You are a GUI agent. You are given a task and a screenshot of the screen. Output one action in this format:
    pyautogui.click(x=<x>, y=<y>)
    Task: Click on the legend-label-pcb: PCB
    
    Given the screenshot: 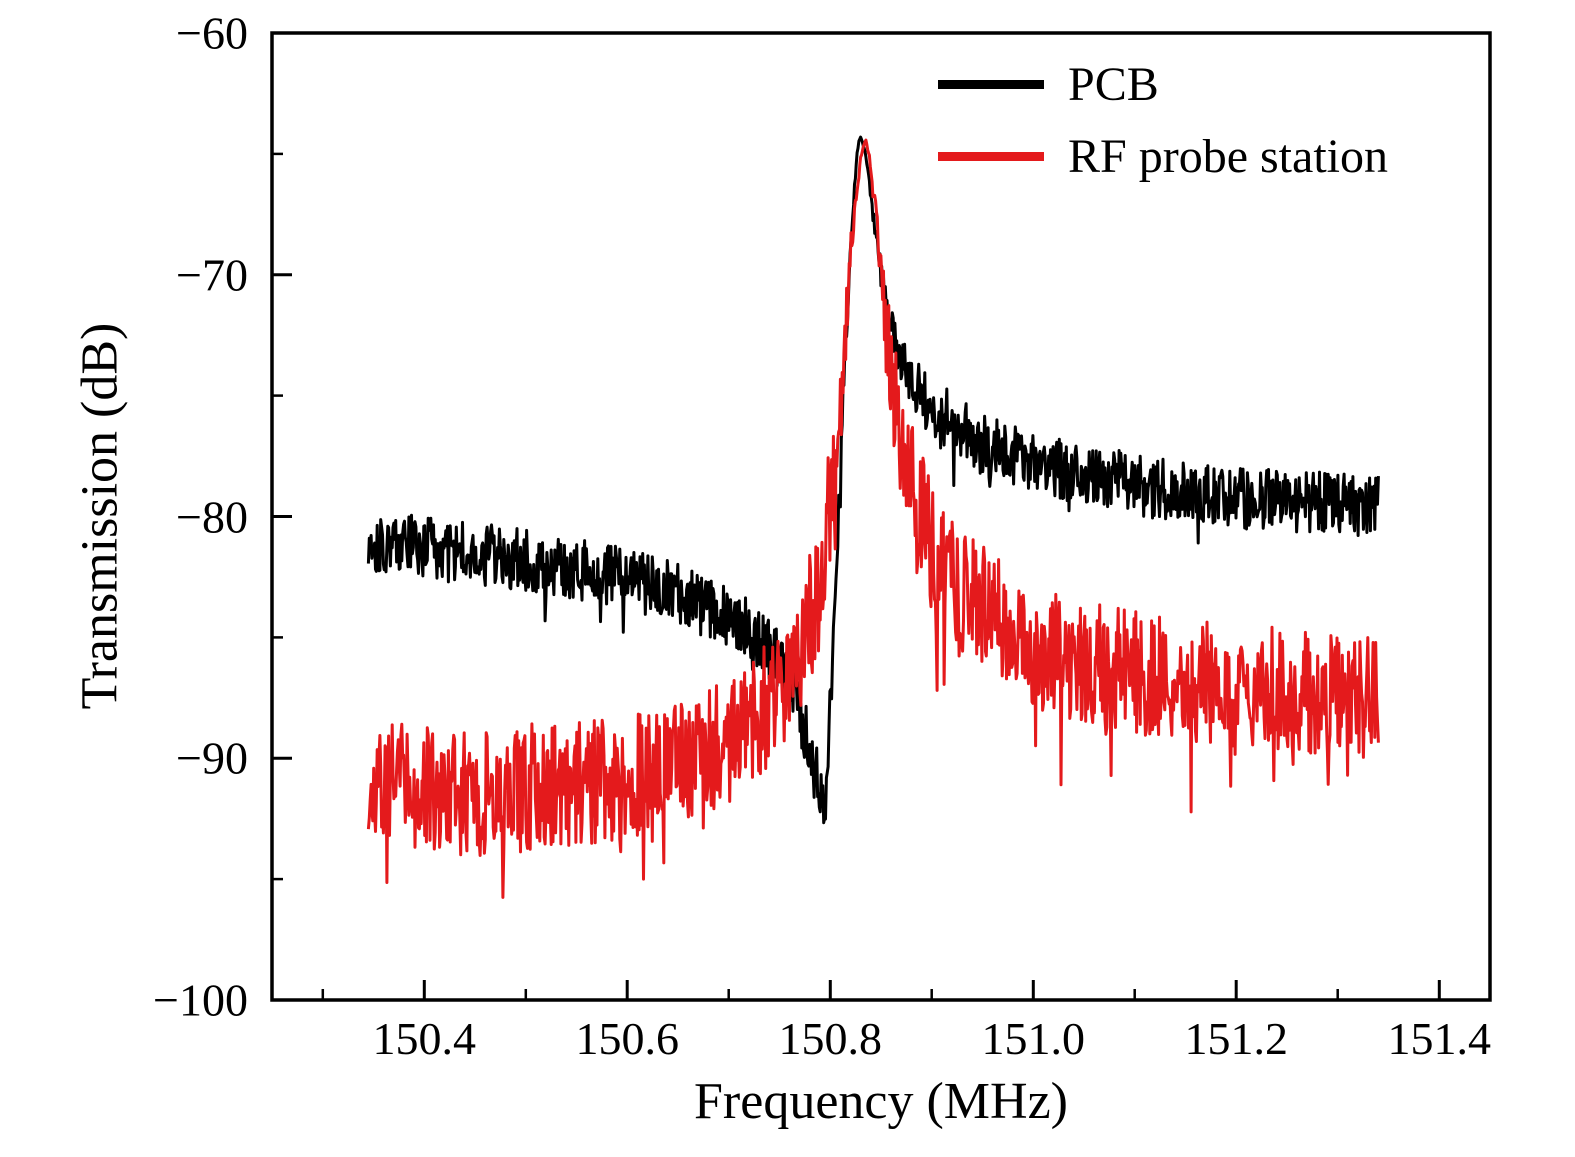 What is the action you would take?
    pyautogui.click(x=1113, y=84)
    